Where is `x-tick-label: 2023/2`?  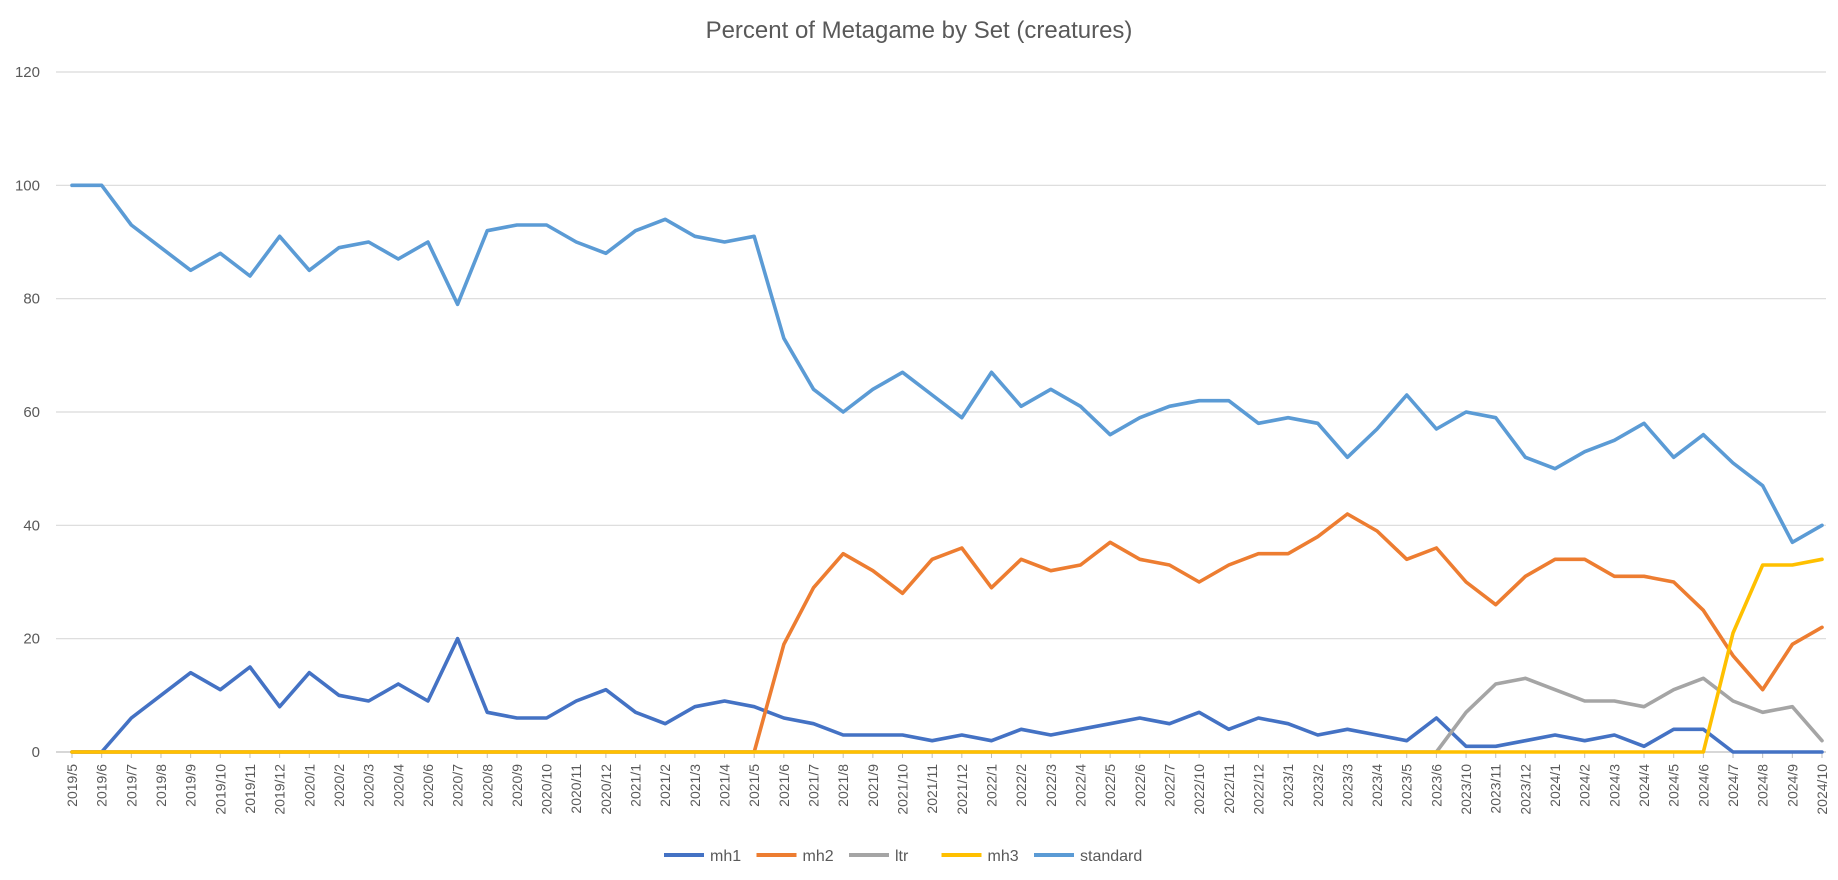
x-tick-label: 2023/2 is located at coordinates (1318, 785).